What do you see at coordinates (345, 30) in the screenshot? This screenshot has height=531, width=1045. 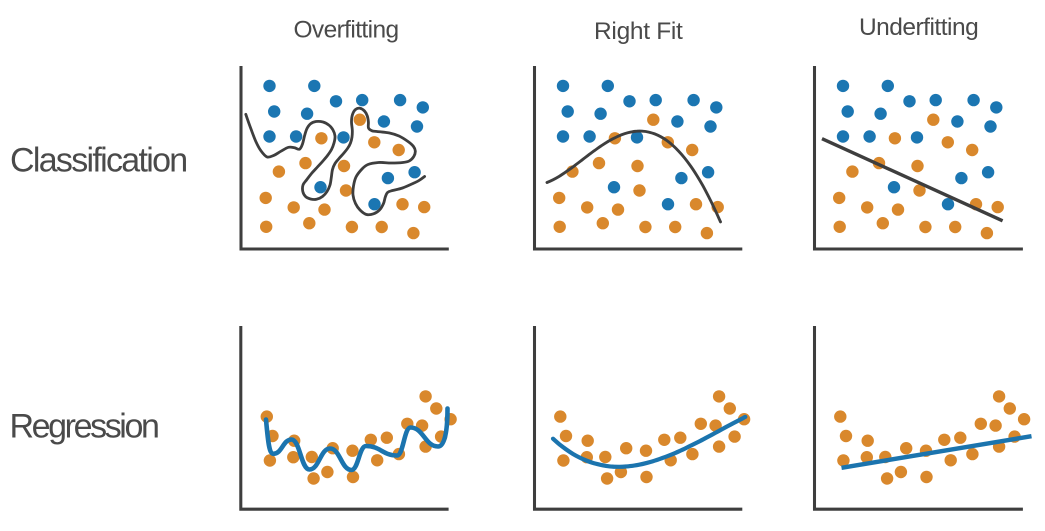 I see `svg-text: Overfitting` at bounding box center [345, 30].